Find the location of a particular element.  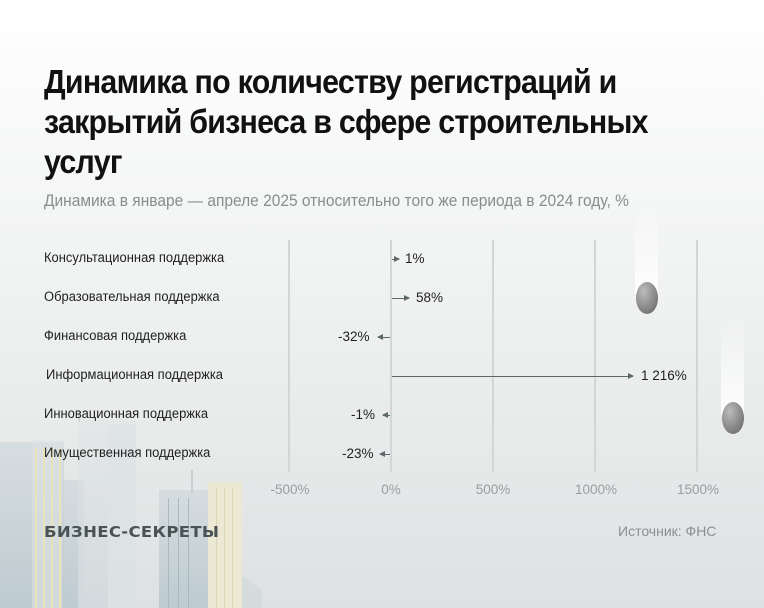

category-label: Инновационная поддержка is located at coordinates (126, 413).